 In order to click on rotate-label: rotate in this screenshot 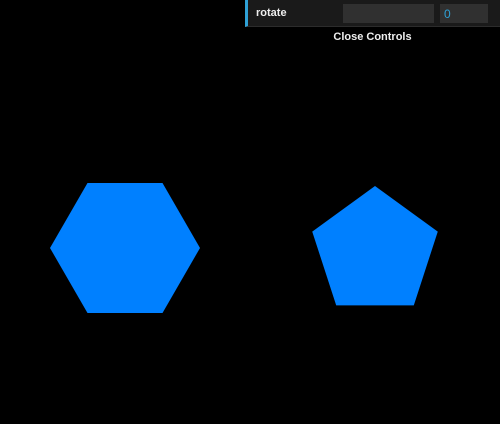, I will do `click(271, 13)`.